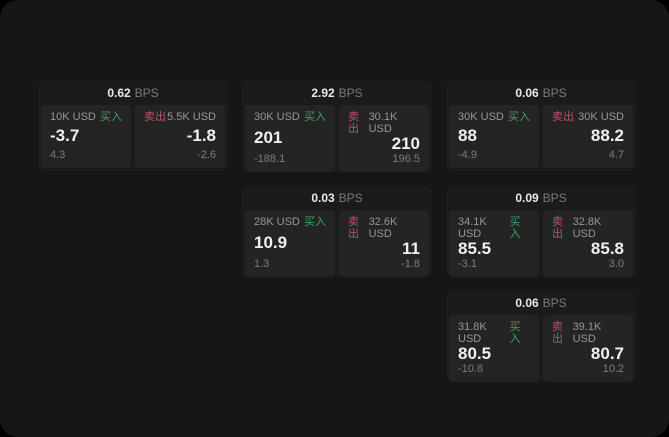 This screenshot has width=669, height=437. I want to click on card-body: 28K USD 买入 10.9 1.3 卖出 32.6K USD 11 -1.8, so click(337, 245).